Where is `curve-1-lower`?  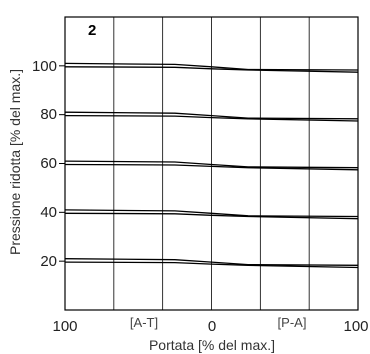
curve-1-lower is located at coordinates (211, 69).